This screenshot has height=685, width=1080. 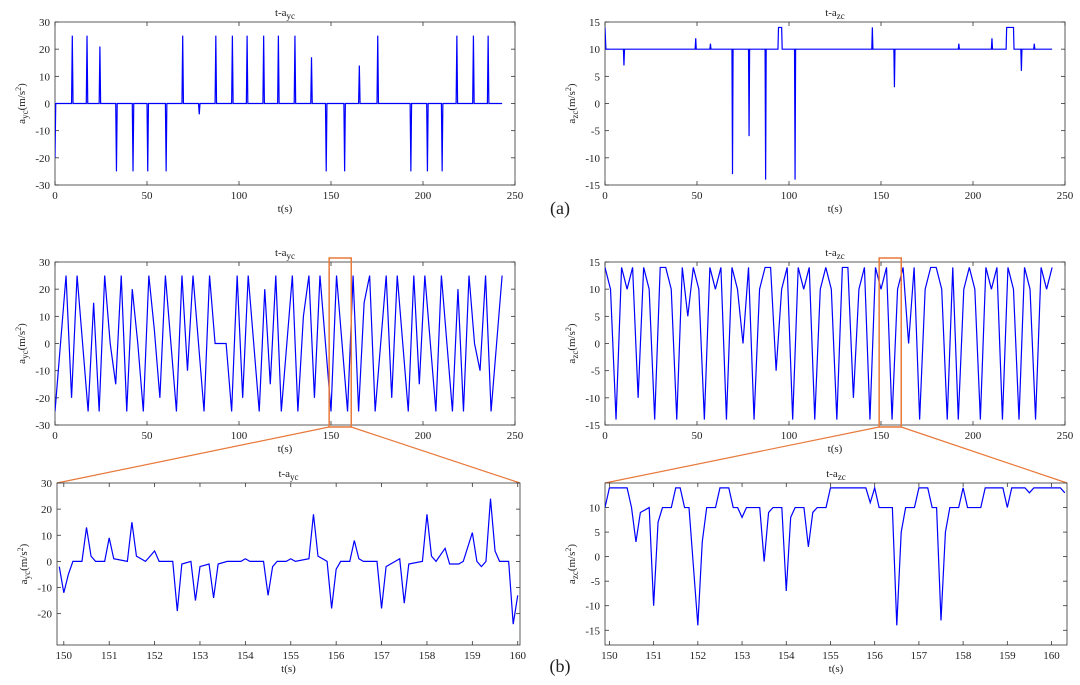 I want to click on chart-title: t-azc, so click(x=836, y=475).